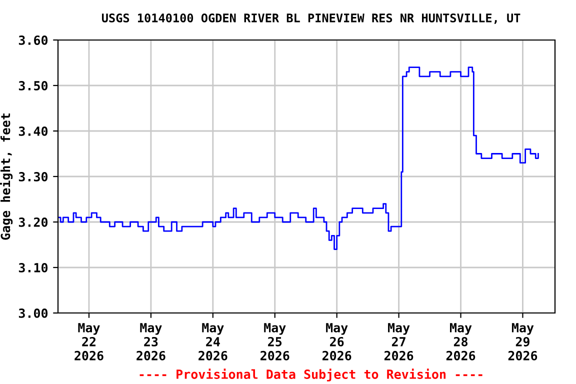 The image size is (576, 384). What do you see at coordinates (337, 341) in the screenshot?
I see `x-tick-label: May 26 2026` at bounding box center [337, 341].